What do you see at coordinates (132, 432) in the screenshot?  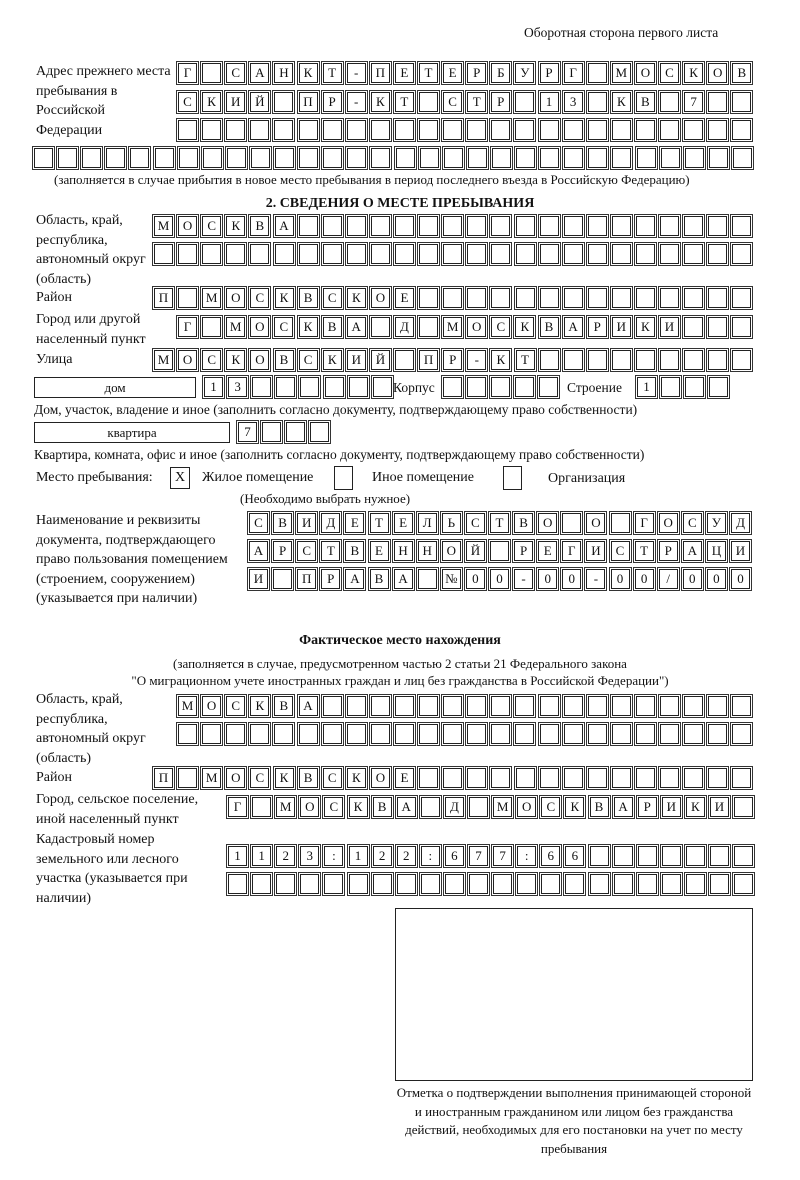 I see `flat-type-field: квартира` at bounding box center [132, 432].